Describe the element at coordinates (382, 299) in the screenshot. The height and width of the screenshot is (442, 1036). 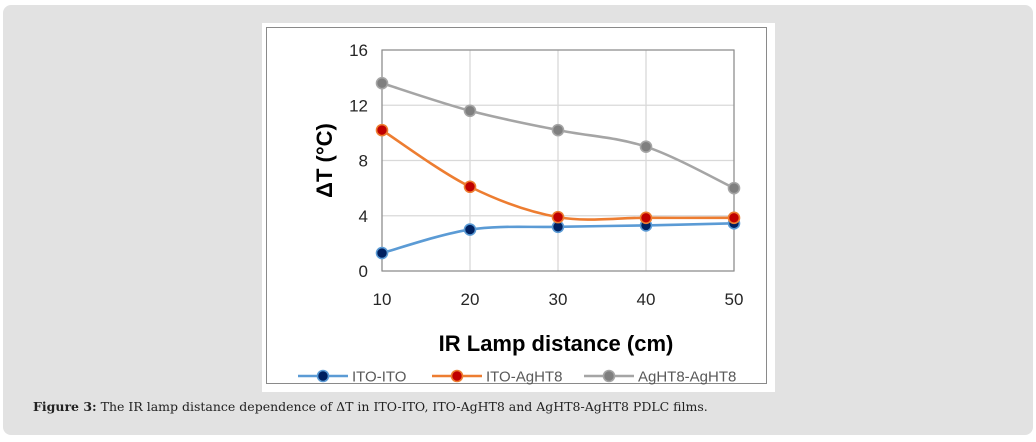
I see `x-tick-label: 10` at that location.